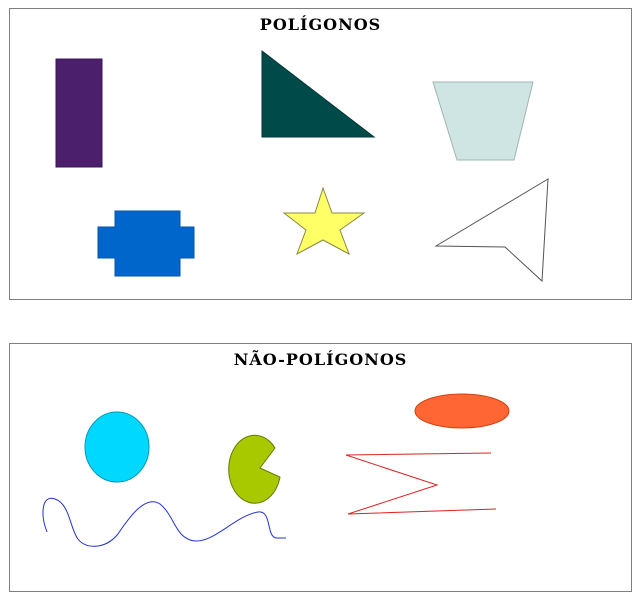 The image size is (640, 598). I want to click on polygons-title: POLÍGONOS, so click(320, 24).